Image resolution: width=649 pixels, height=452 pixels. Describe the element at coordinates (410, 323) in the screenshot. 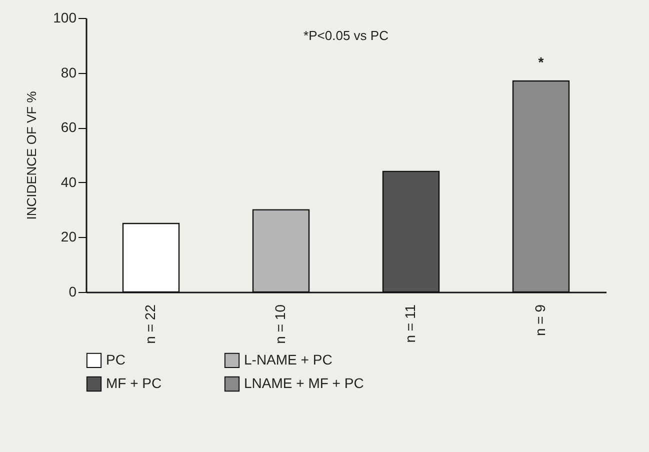

I see `x-tick-label: n = 11` at that location.